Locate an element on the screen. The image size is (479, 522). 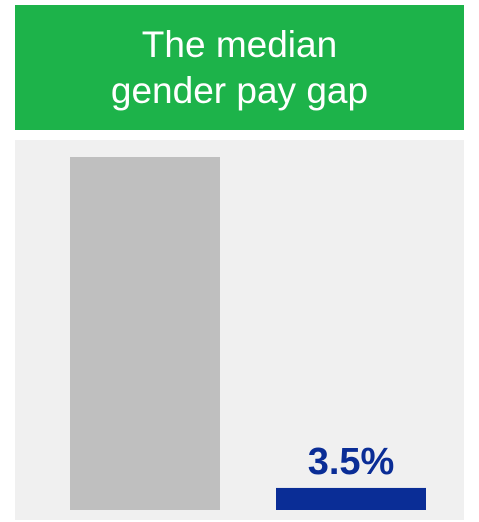
chart-title: The median gender pay gap is located at coordinates (239, 67).